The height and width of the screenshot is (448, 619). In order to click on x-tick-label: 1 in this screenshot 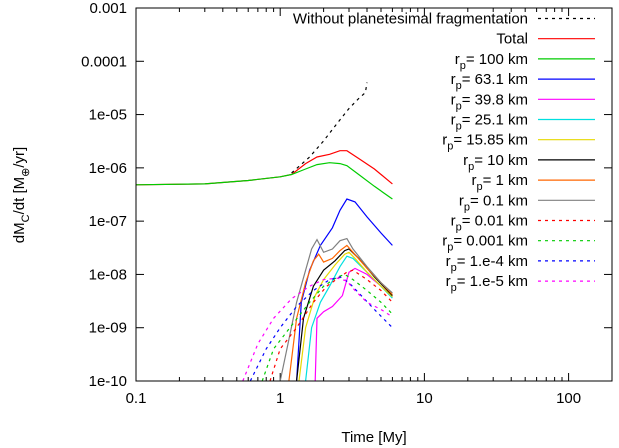, I will do `click(280, 398)`.